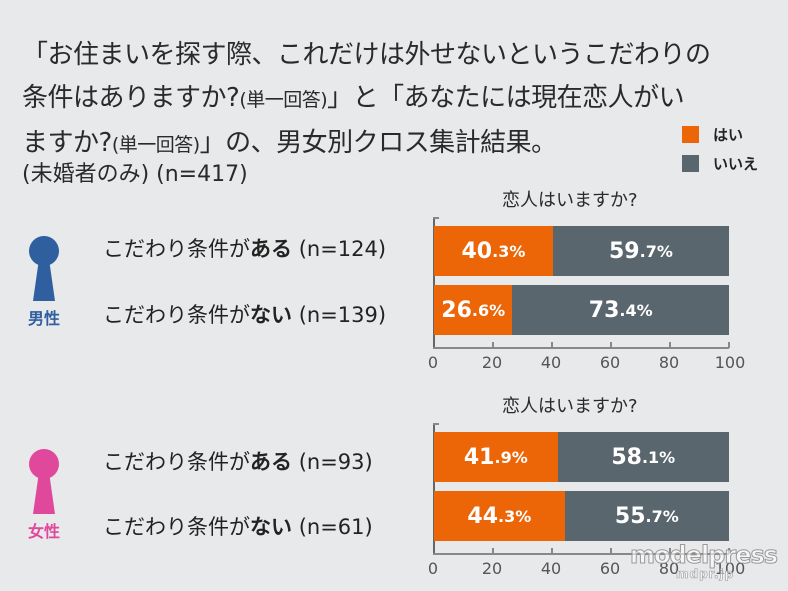  Describe the element at coordinates (551, 568) in the screenshot. I see `female-tick-label: 40` at that location.